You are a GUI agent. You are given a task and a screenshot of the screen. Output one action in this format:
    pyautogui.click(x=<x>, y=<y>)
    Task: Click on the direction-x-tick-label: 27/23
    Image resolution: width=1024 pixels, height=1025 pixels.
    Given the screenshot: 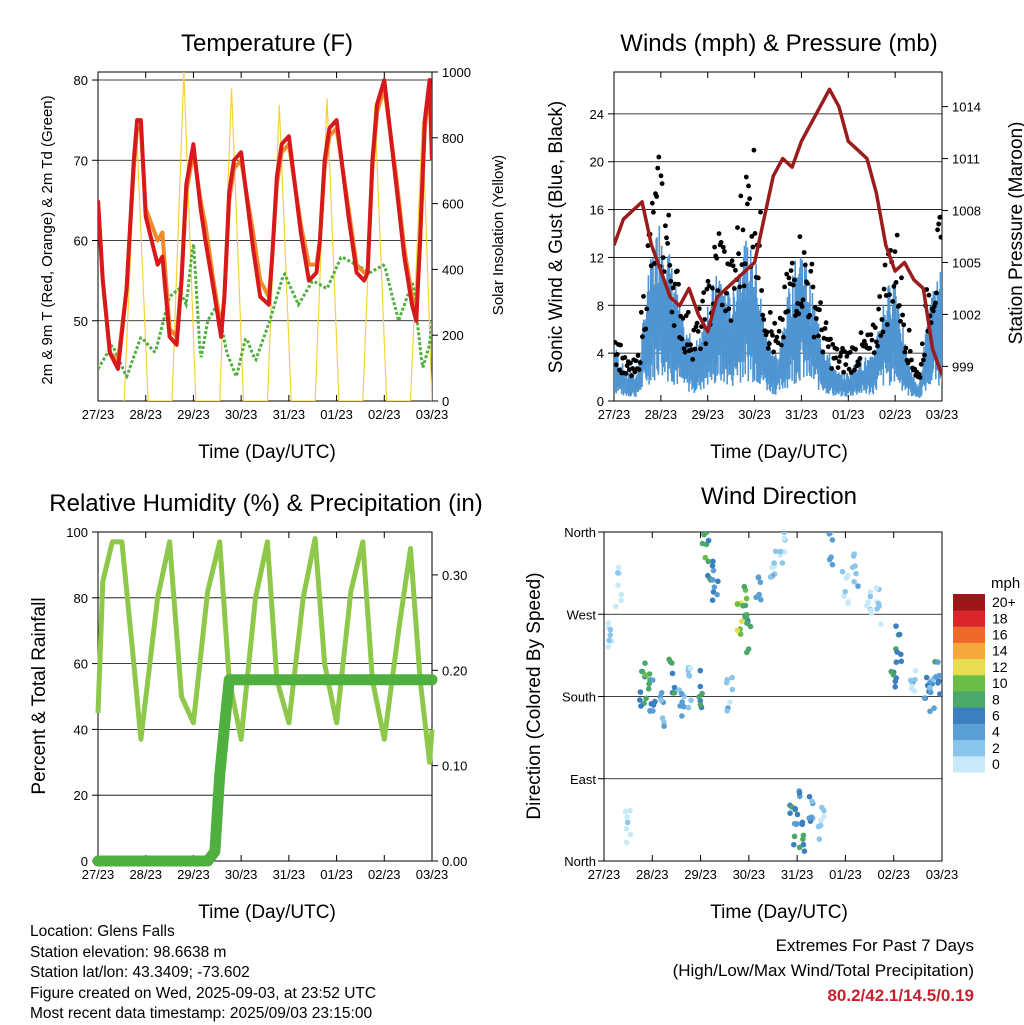 What is the action you would take?
    pyautogui.click(x=604, y=874)
    